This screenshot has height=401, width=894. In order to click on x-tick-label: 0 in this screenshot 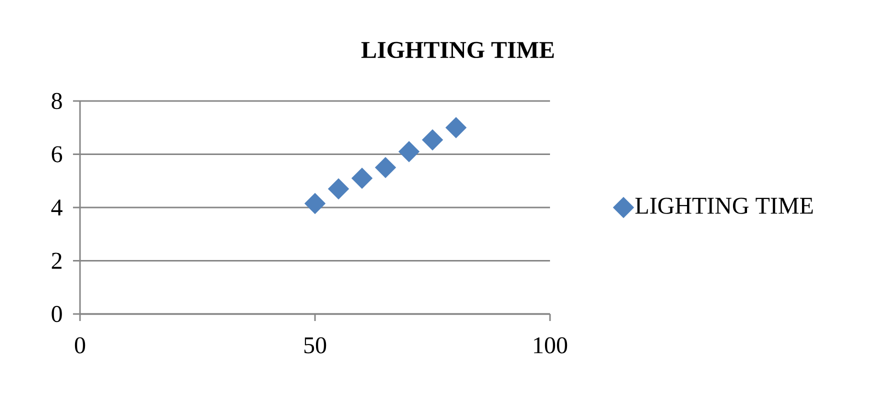, I will do `click(80, 345)`.